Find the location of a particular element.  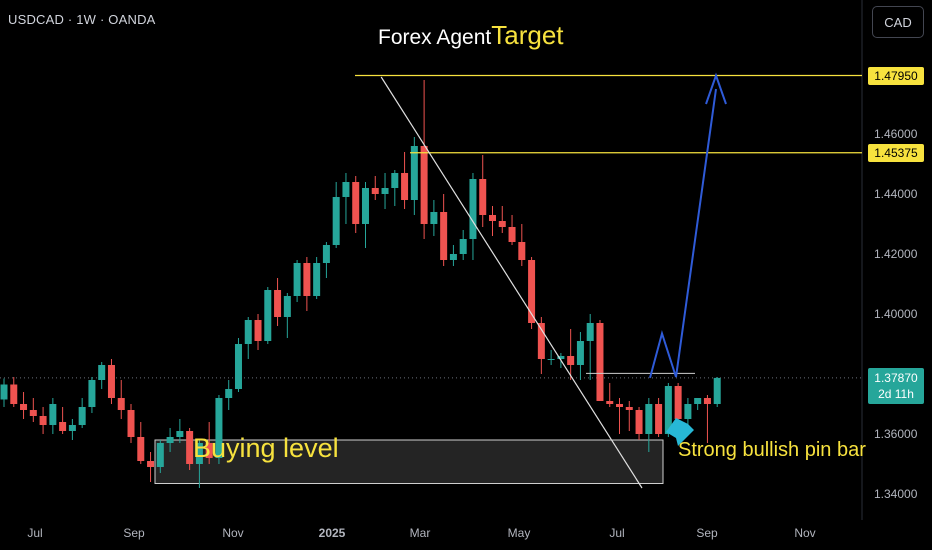

chart-title: Forex Agent Target is located at coordinates (471, 35).